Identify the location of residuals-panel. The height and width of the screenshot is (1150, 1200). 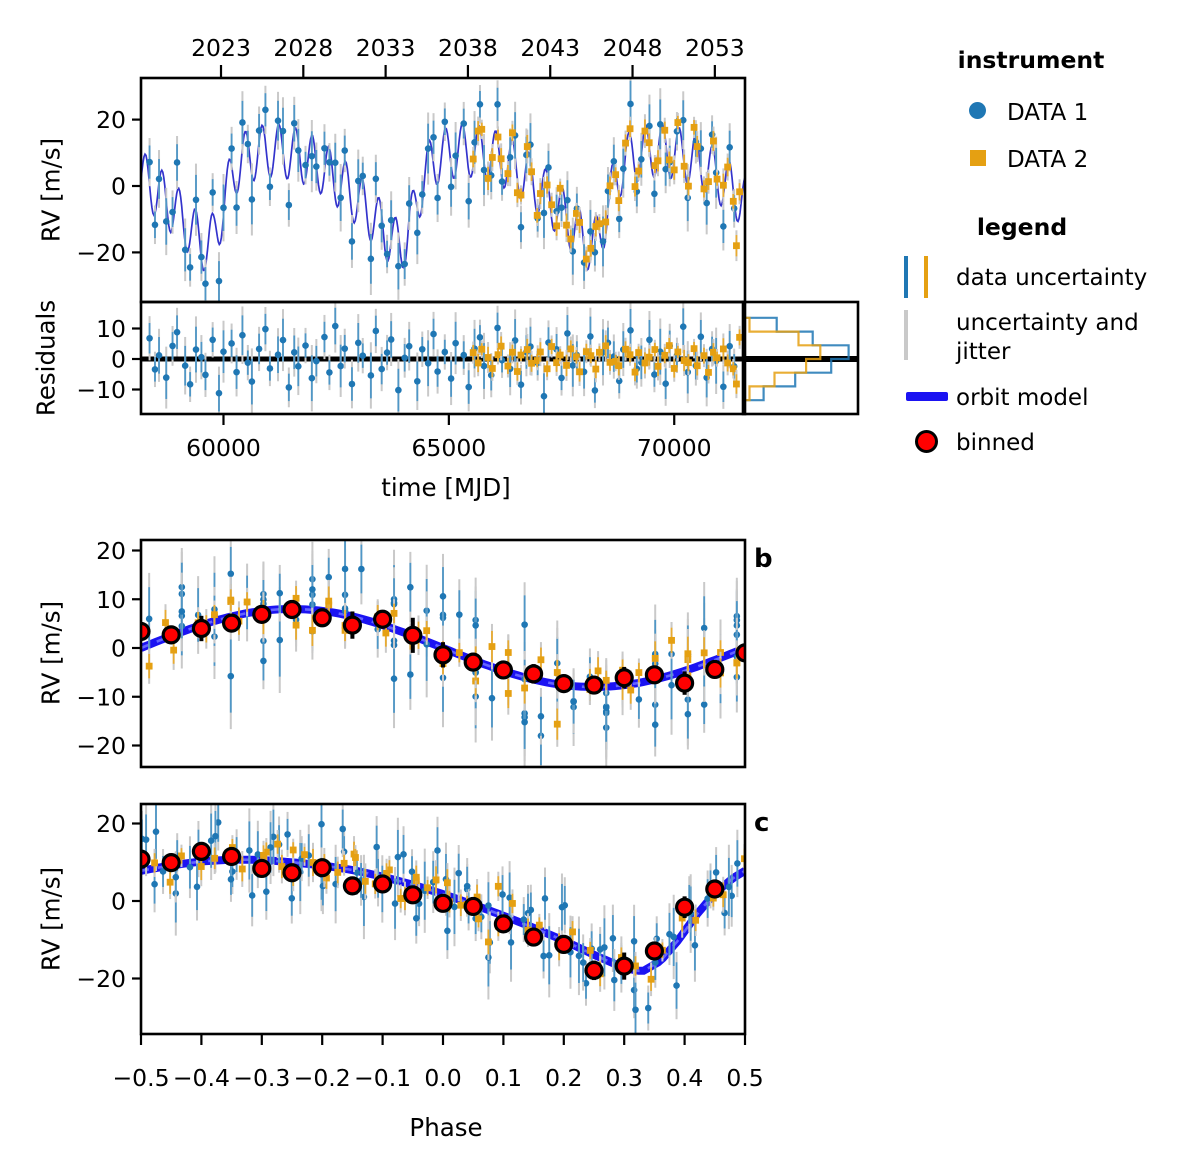
(443, 358).